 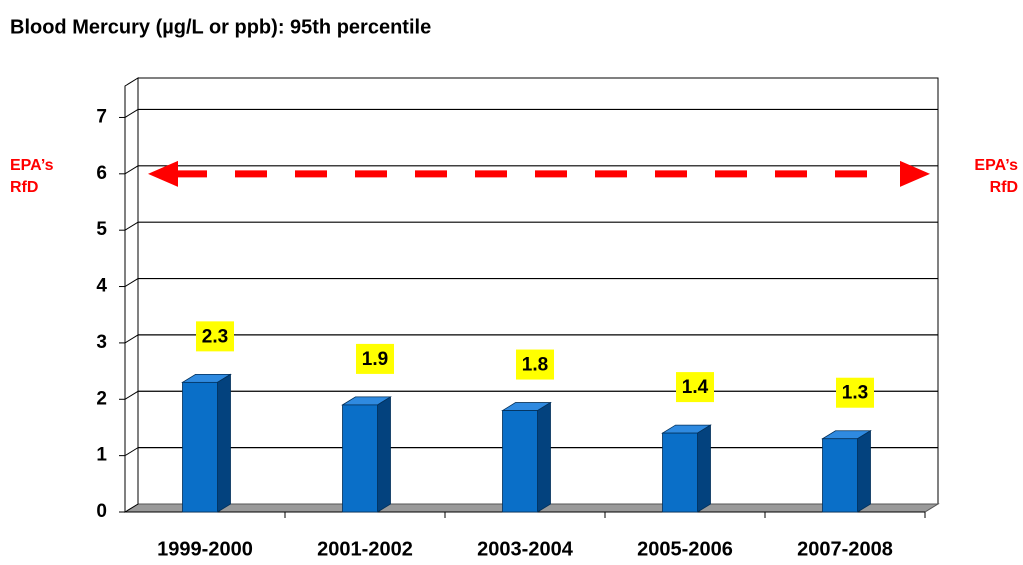 I want to click on x-tick-label: 2007-2008, so click(x=845, y=549).